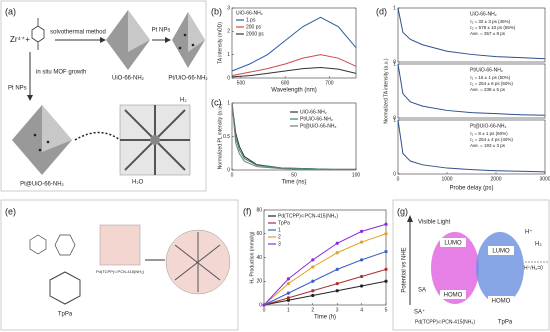 The image size is (550, 332). I want to click on panel-label: (g), so click(402, 211).